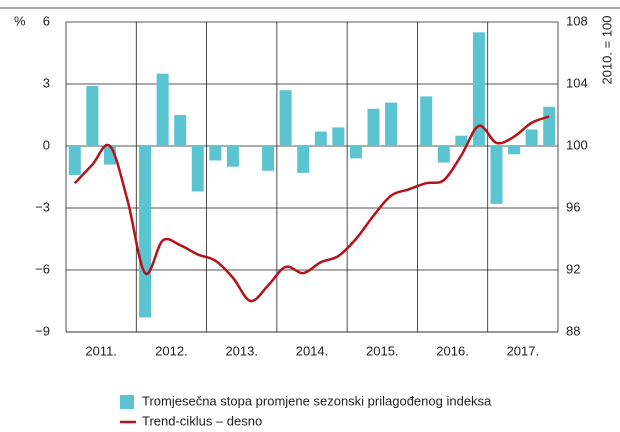  Describe the element at coordinates (127, 402) in the screenshot. I see `legend-swatch` at that location.